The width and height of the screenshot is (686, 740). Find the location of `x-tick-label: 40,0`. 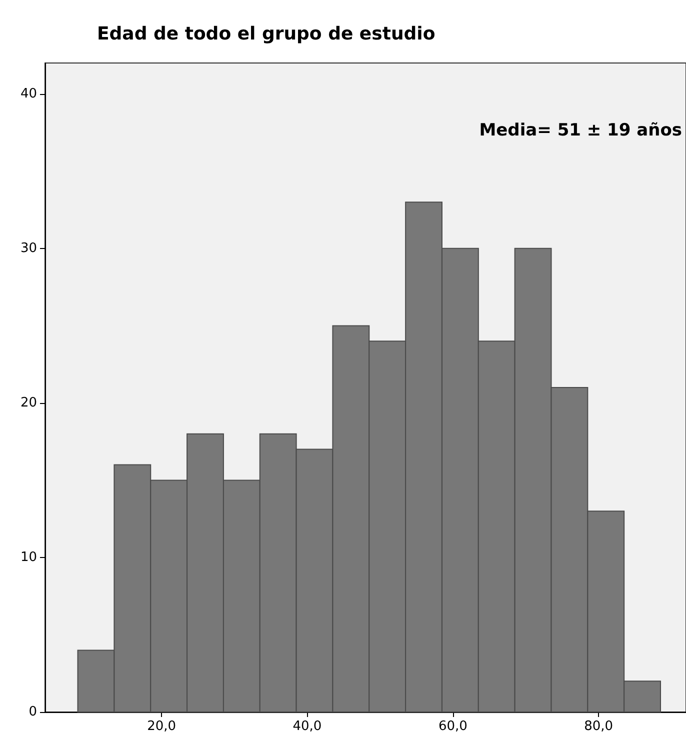

x-tick-label: 40,0 is located at coordinates (307, 726).